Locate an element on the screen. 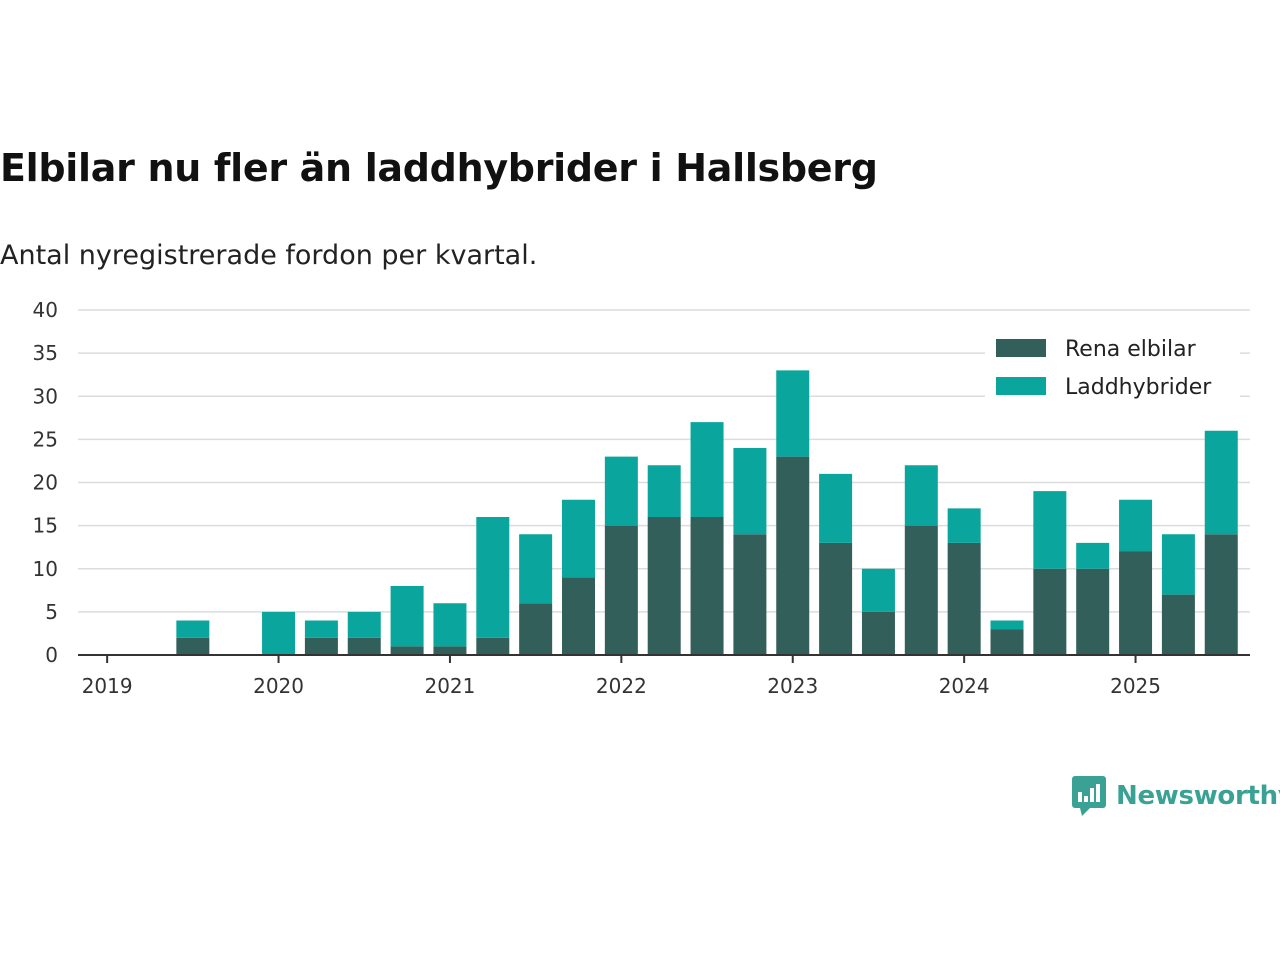  x-tick-label: 2019 is located at coordinates (107, 686).